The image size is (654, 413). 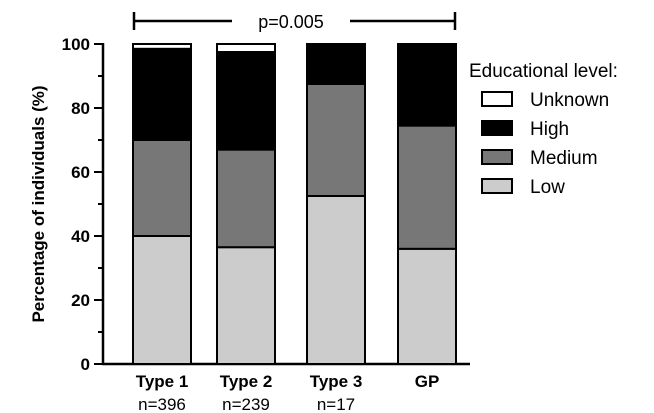 I want to click on x-category-label: Type 1, so click(x=162, y=381).